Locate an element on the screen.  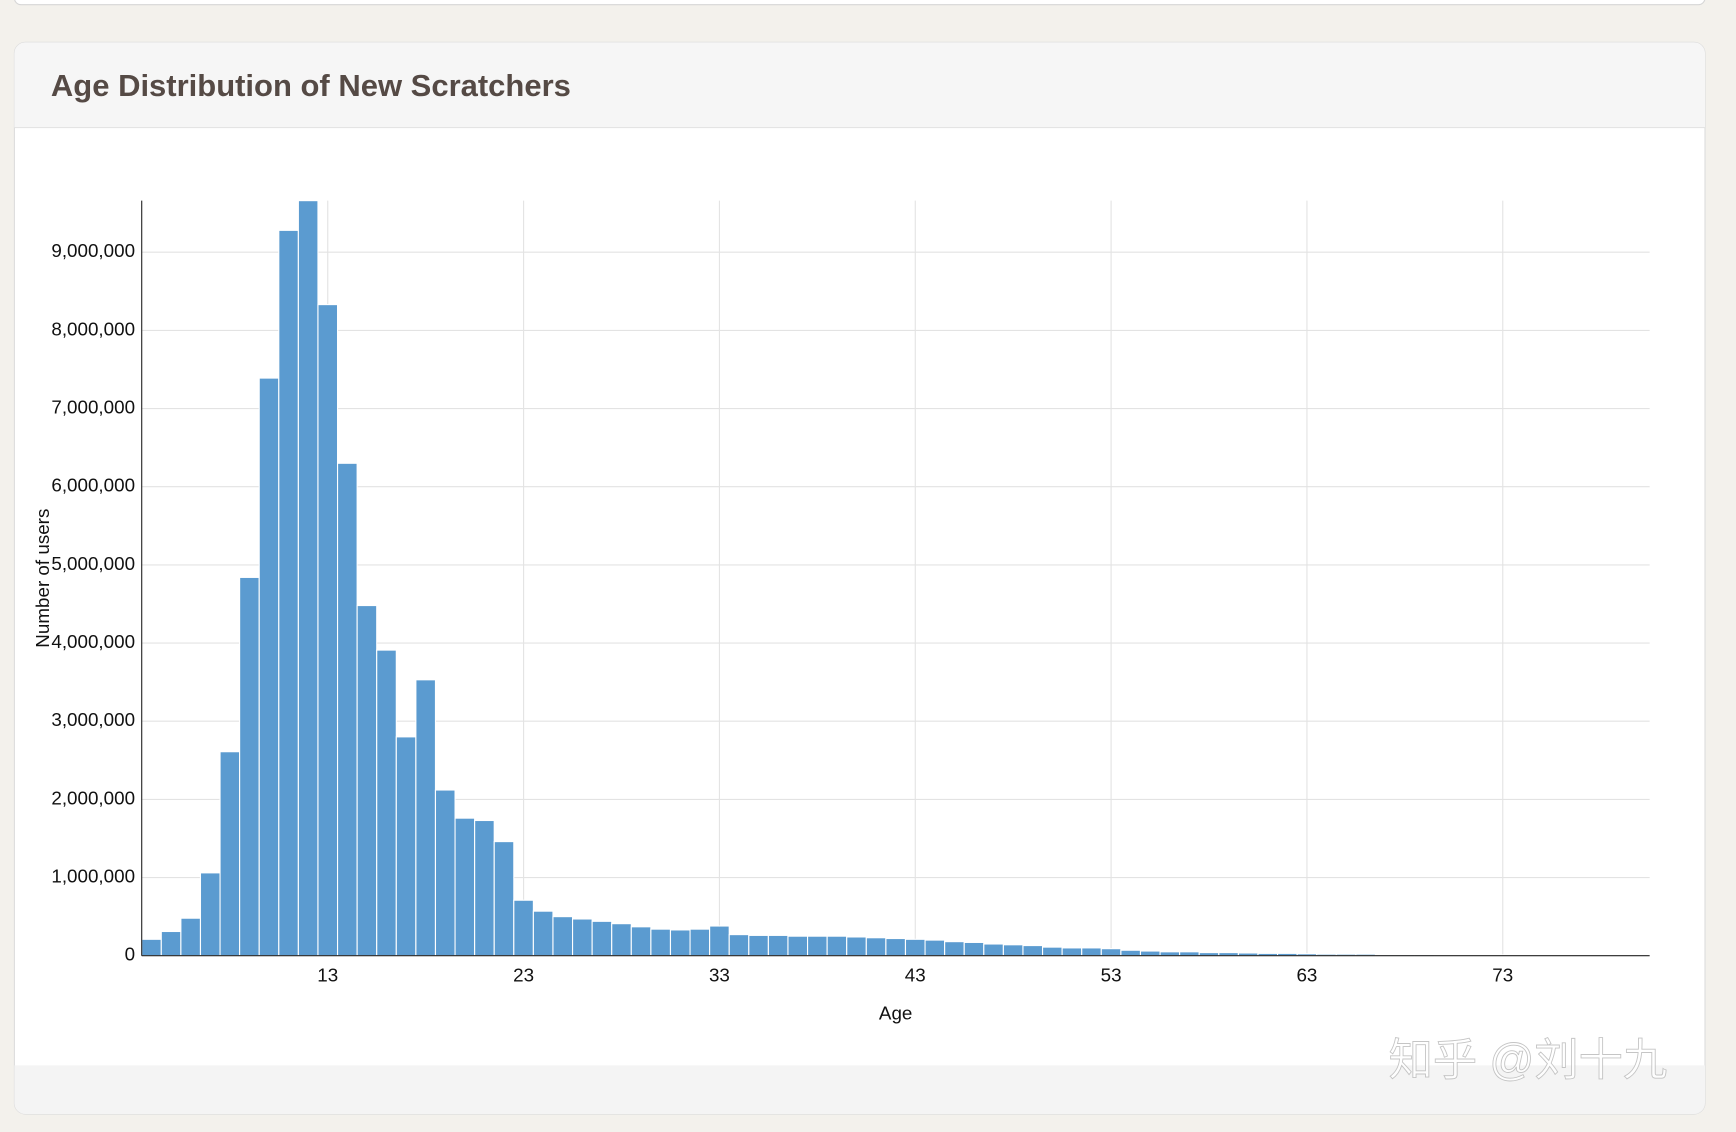
card-footer is located at coordinates (860, 1090).